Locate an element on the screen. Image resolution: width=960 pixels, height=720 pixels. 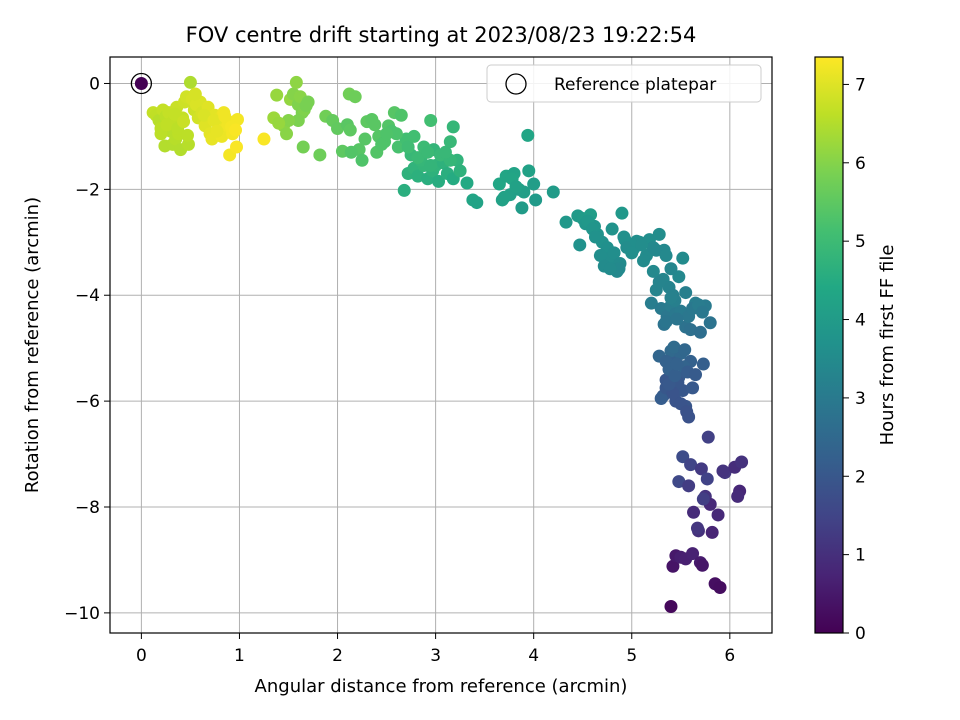
x-axis-label: Angular distance from reference (arcmin) is located at coordinates (441, 686).